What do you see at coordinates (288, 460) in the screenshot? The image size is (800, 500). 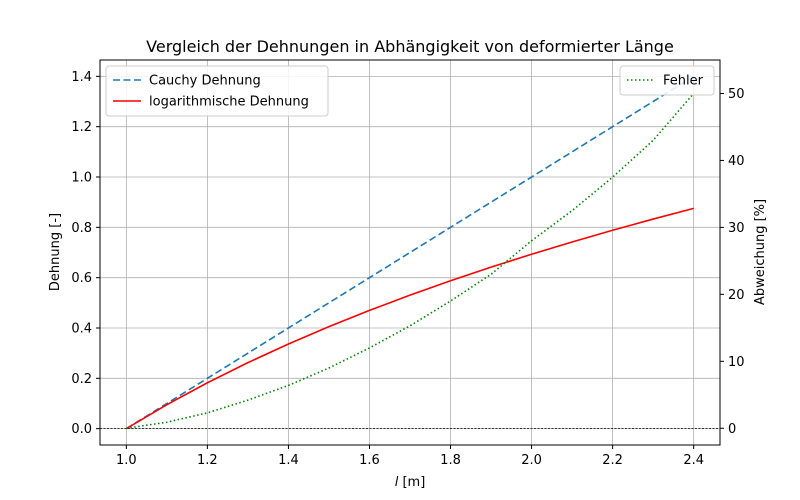 I see `x-tick-label: 1.4` at bounding box center [288, 460].